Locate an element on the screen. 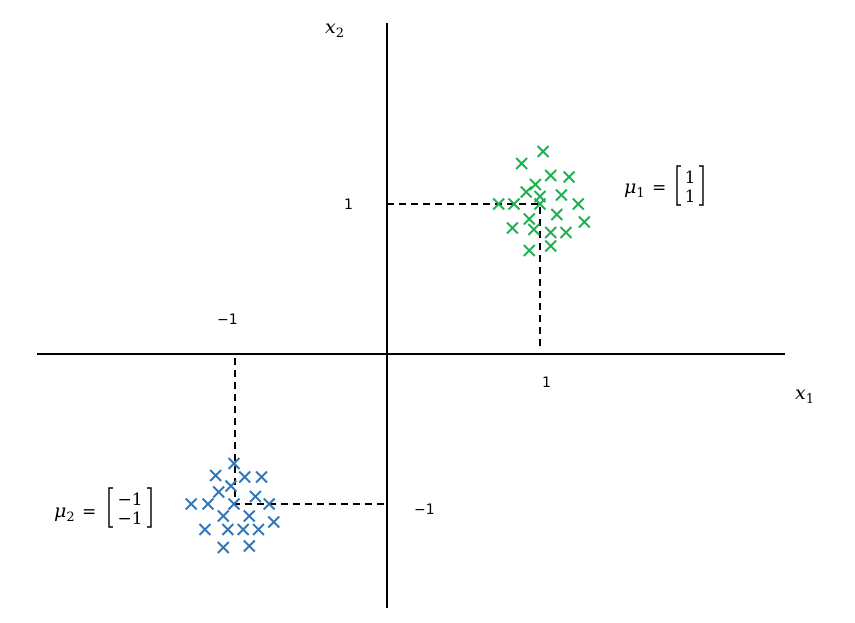 This screenshot has height=623, width=855. mu2-cluster-points is located at coordinates (232, 505).